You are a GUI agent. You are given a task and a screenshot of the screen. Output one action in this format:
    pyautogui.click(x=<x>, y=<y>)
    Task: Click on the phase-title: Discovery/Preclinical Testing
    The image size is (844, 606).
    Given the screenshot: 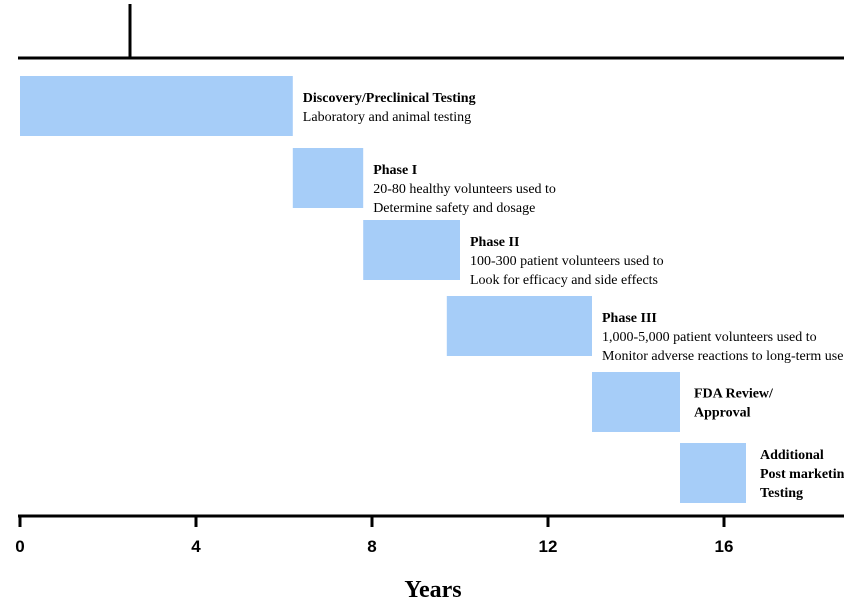 What is the action you would take?
    pyautogui.click(x=389, y=98)
    